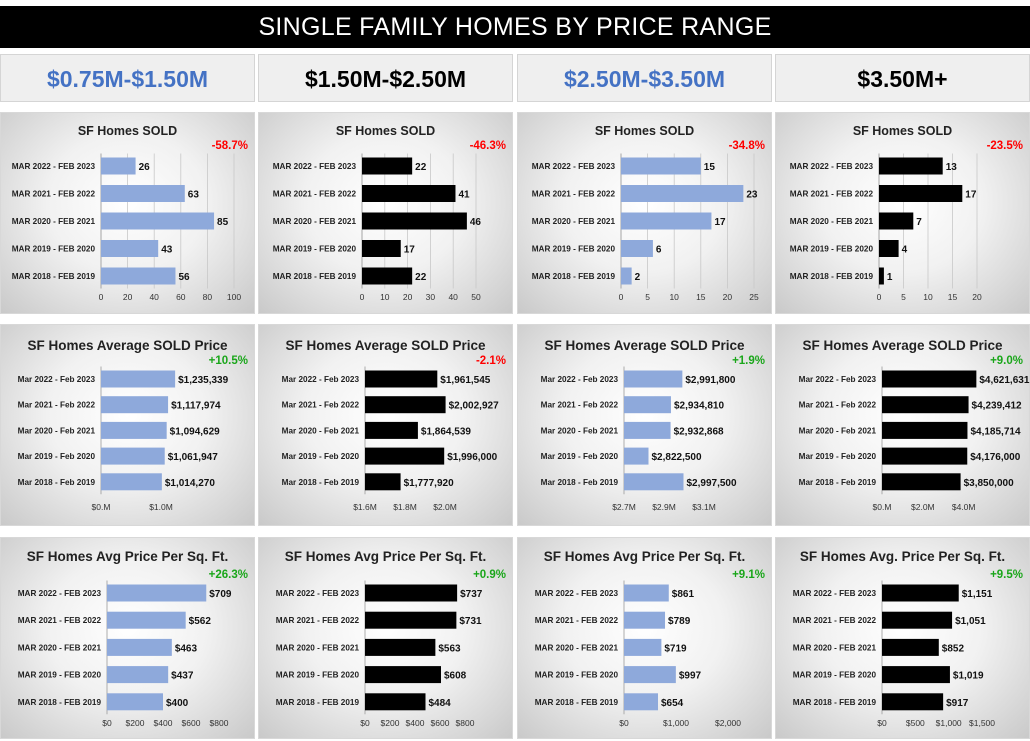 The image size is (1030, 741). What do you see at coordinates (163, 723) in the screenshot?
I see `x-tick-label: $400` at bounding box center [163, 723].